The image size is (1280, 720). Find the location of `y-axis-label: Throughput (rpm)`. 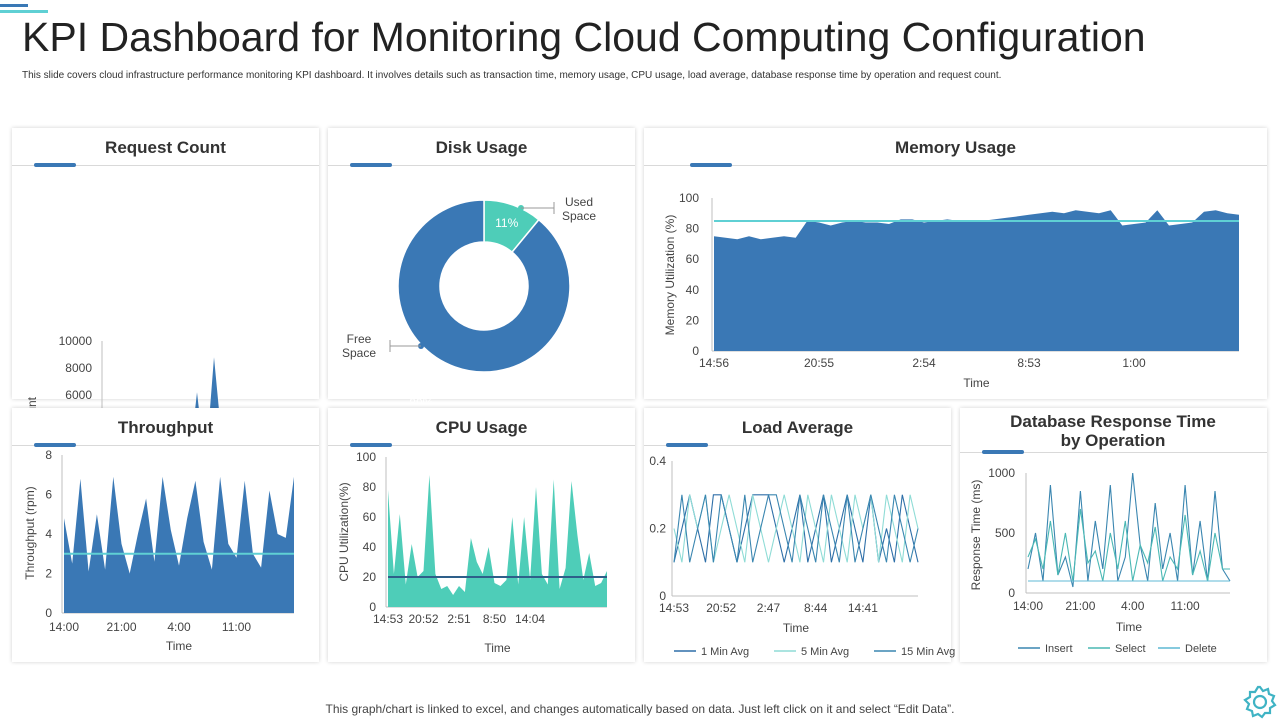

y-axis-label: Throughput (rpm) is located at coordinates (30, 532).